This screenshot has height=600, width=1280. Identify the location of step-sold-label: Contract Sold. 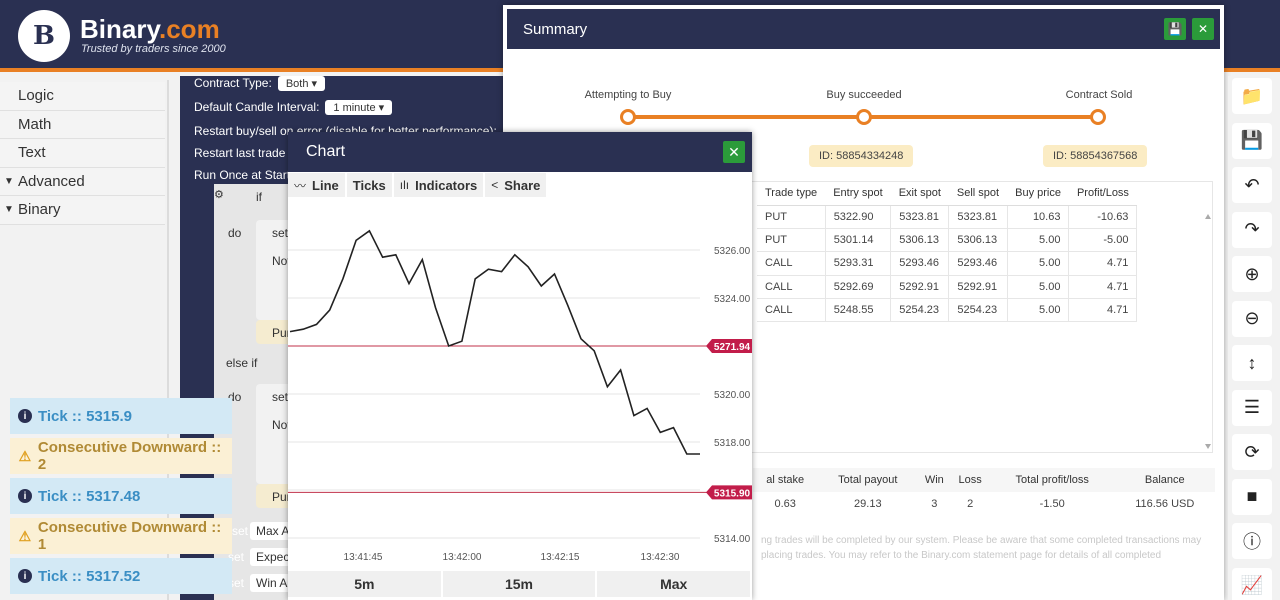
(1099, 95).